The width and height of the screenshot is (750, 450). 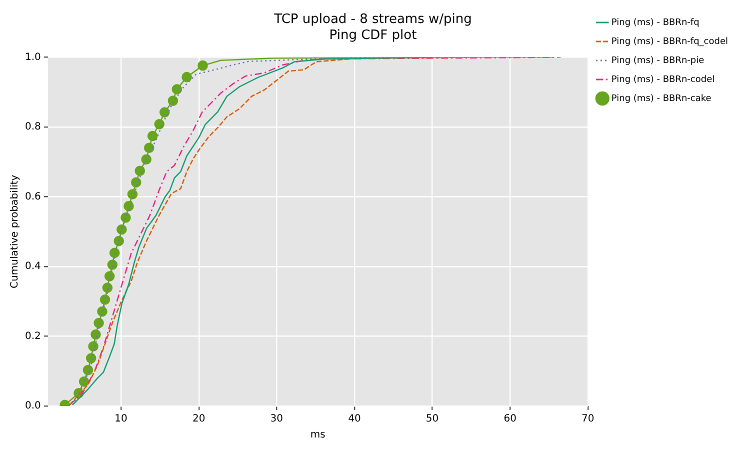 What do you see at coordinates (199, 419) in the screenshot?
I see `x-tick-label: 20` at bounding box center [199, 419].